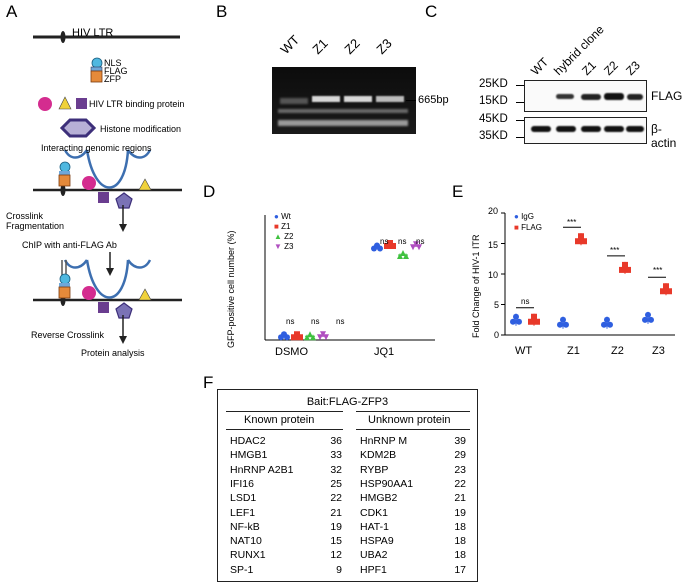 Image resolution: width=685 pixels, height=588 pixels. I want to click on unknown-protein-count: 21, so click(460, 498).